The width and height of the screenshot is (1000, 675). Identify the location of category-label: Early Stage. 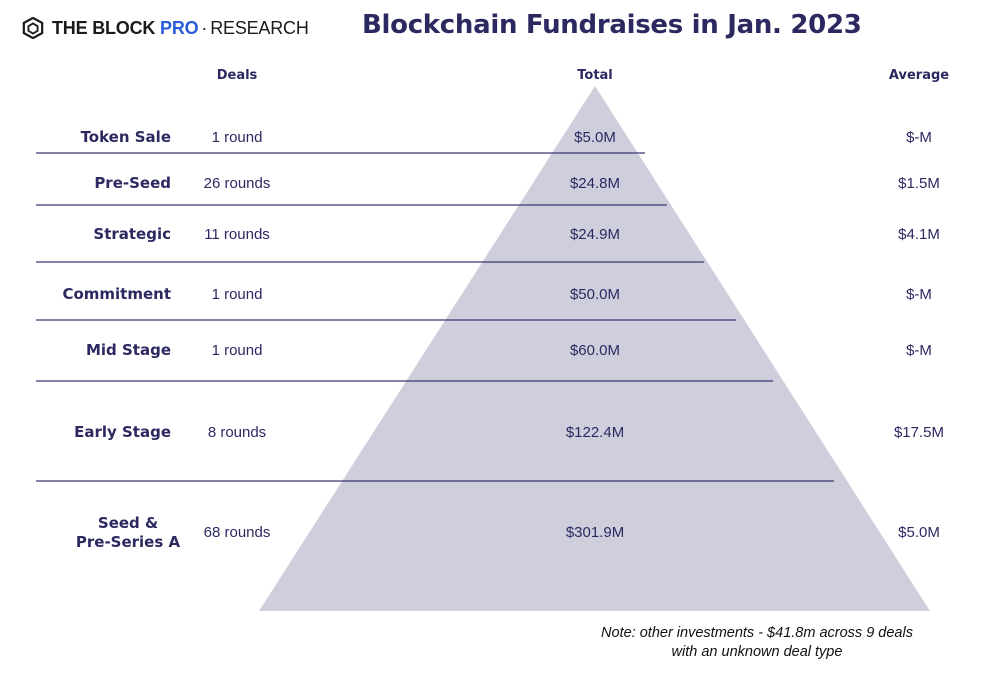
(122, 432).